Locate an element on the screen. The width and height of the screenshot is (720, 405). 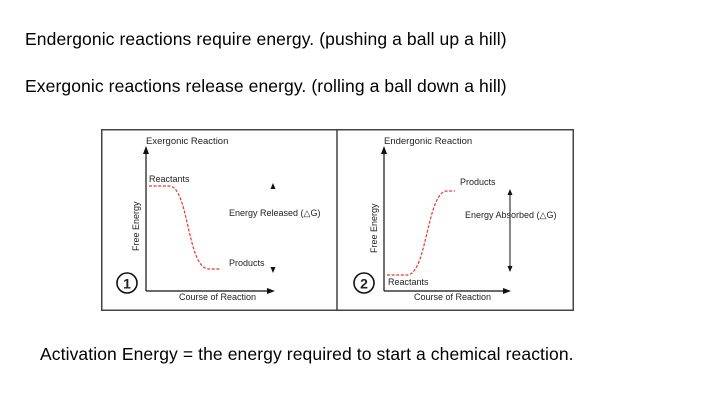
endergonic-y-arrow is located at coordinates (384, 150).